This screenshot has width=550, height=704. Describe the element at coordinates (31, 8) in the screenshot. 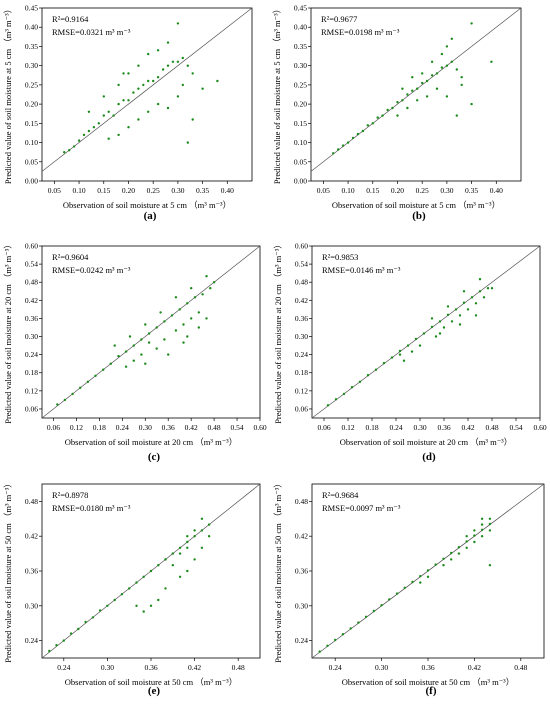

I see `y-tick-label: 0.45` at that location.